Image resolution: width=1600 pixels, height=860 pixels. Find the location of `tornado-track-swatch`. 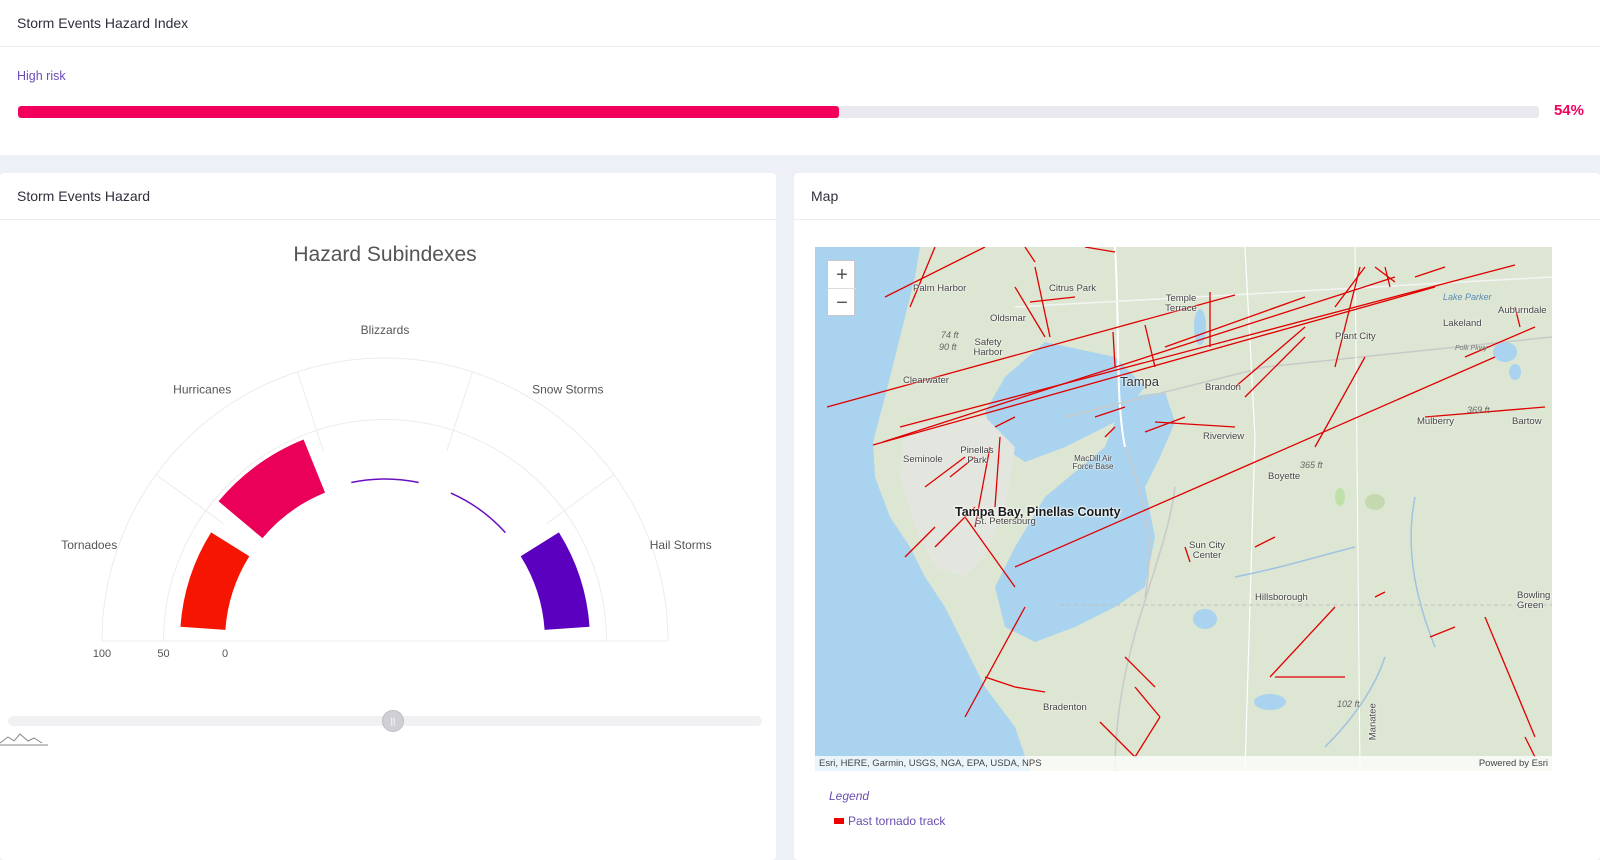

tornado-track-swatch is located at coordinates (839, 821).